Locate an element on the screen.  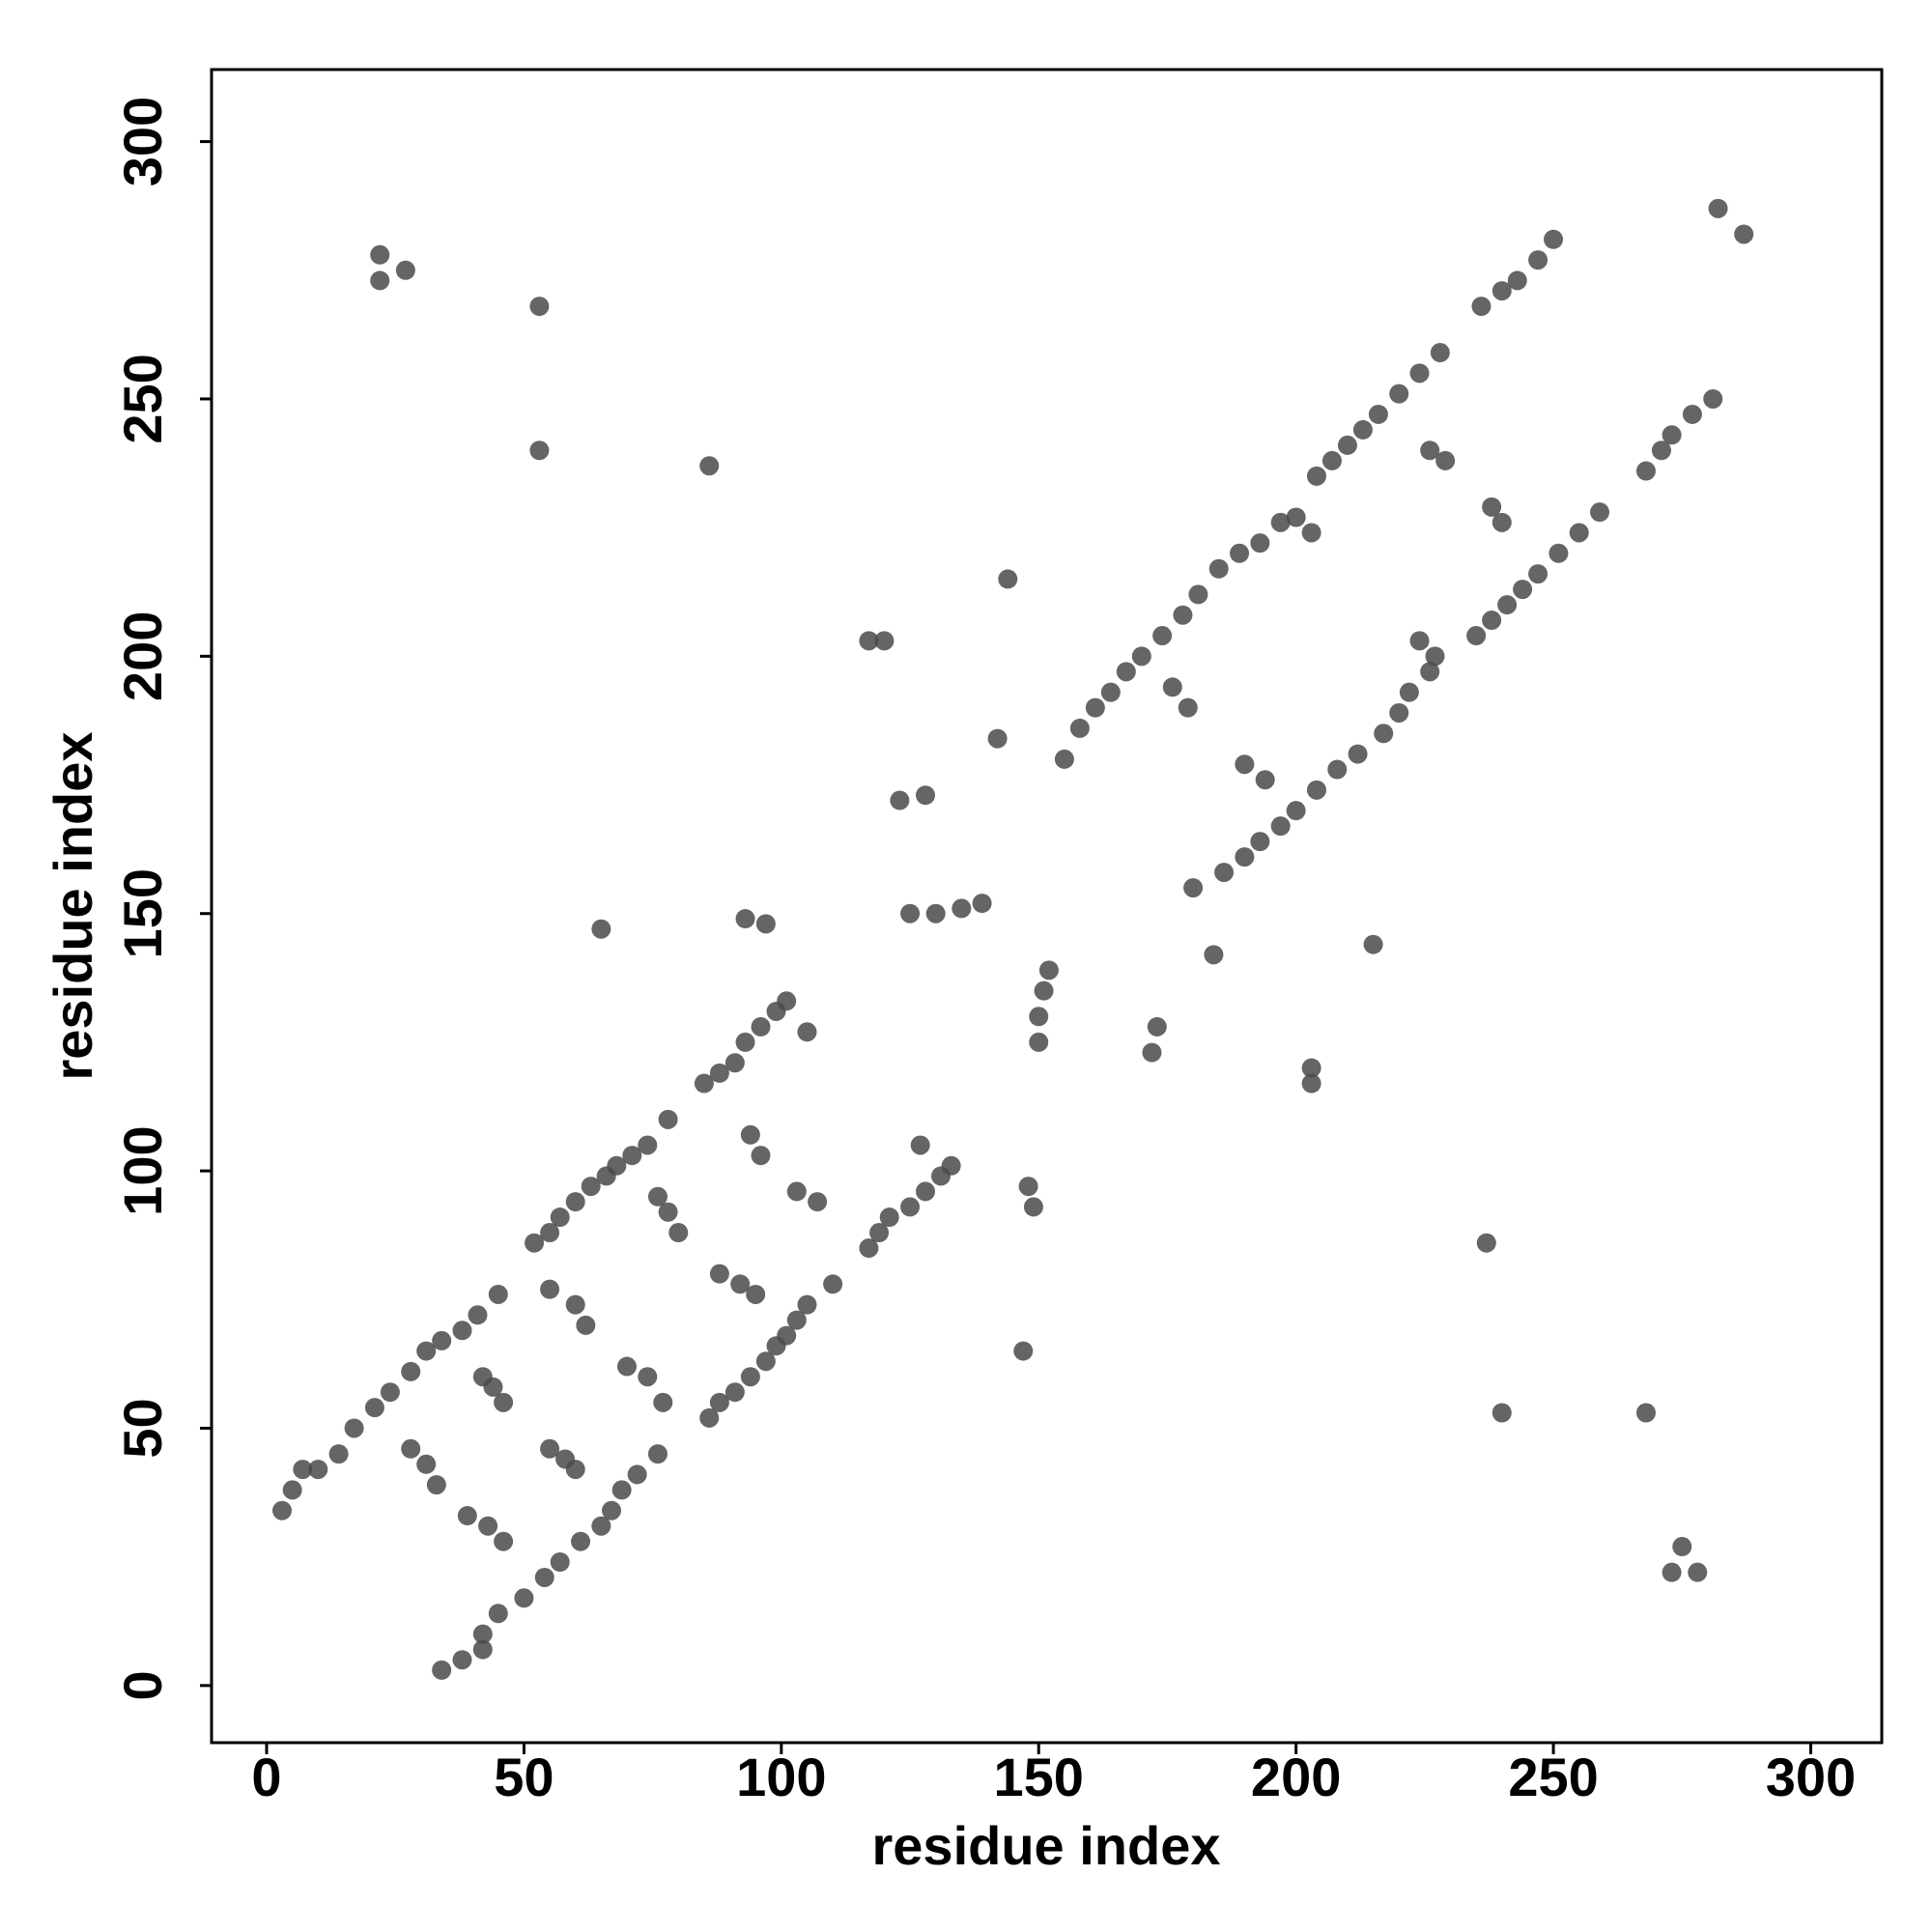
x-tick-label: 50 is located at coordinates (524, 1777).